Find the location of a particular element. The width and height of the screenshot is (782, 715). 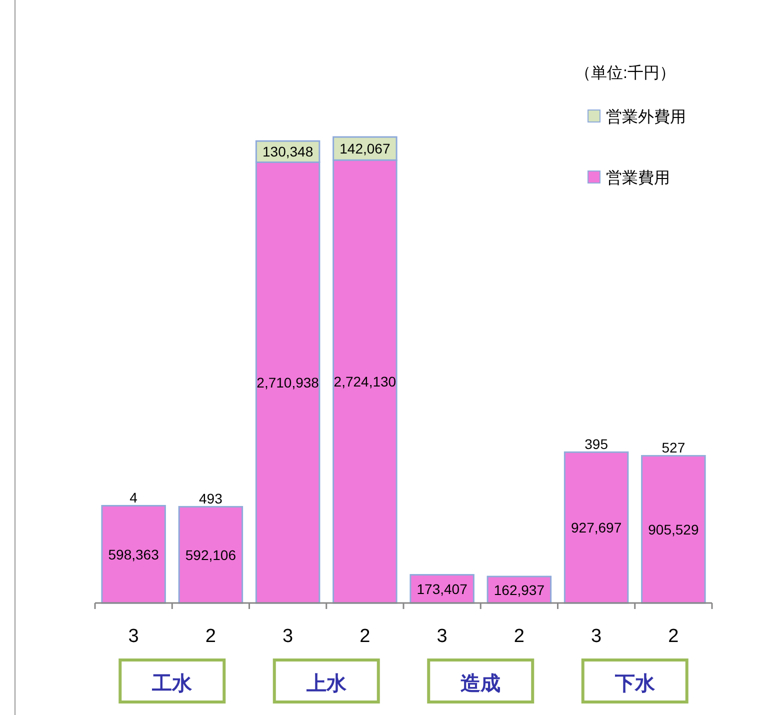

data-label: 4 is located at coordinates (134, 498).